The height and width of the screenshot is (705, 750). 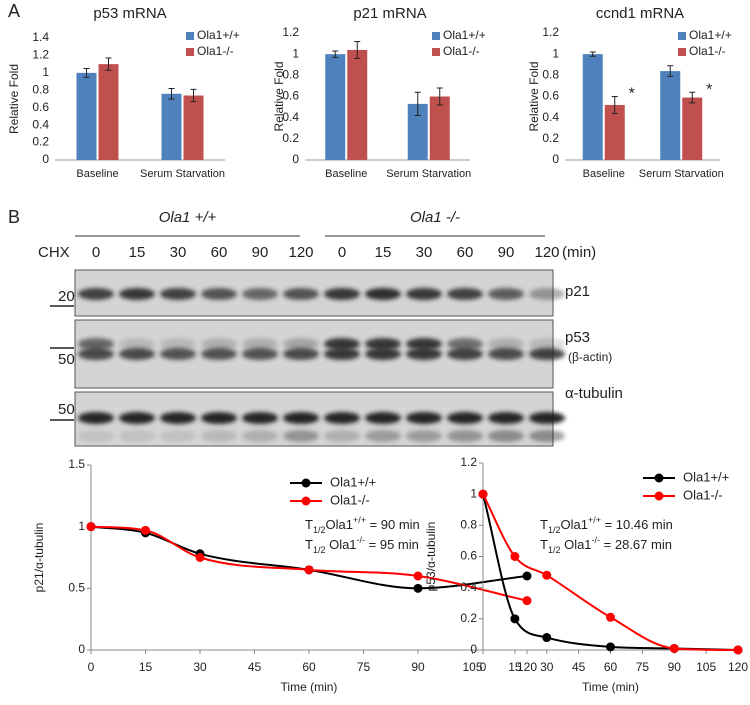 I want to click on panel-label: A, so click(x=14, y=11).